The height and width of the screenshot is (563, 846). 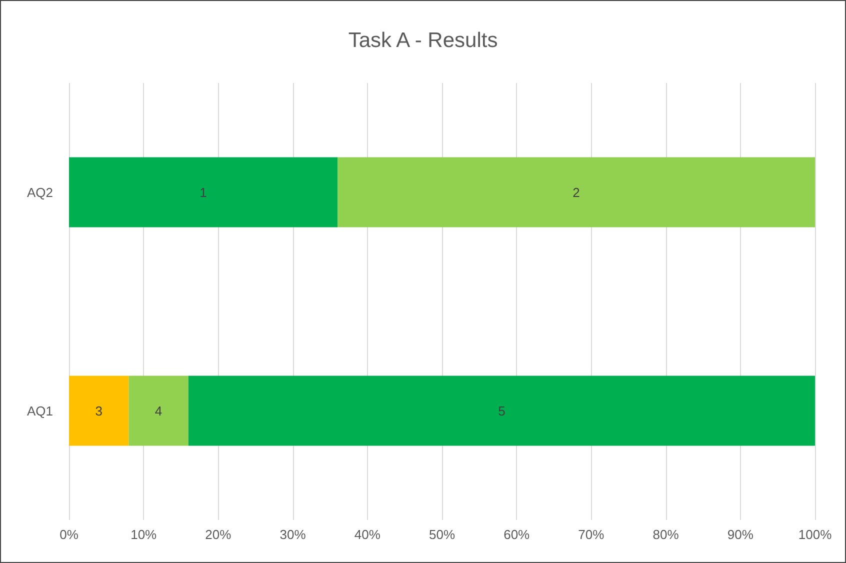 I want to click on series-label: 4, so click(x=158, y=410).